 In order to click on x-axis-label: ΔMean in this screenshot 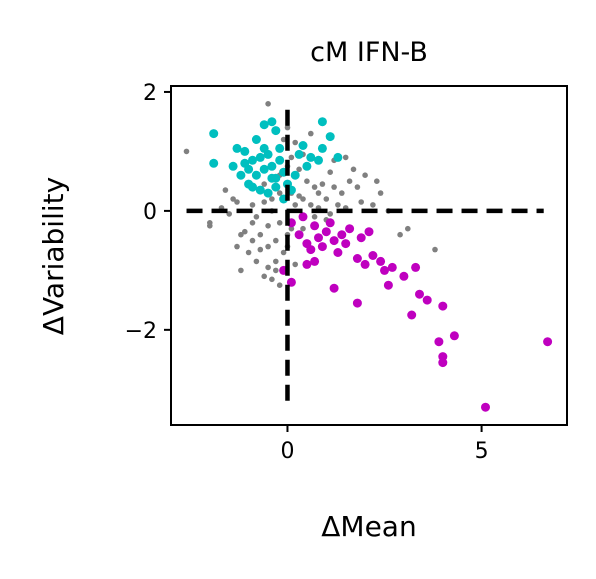, I will do `click(368, 526)`.